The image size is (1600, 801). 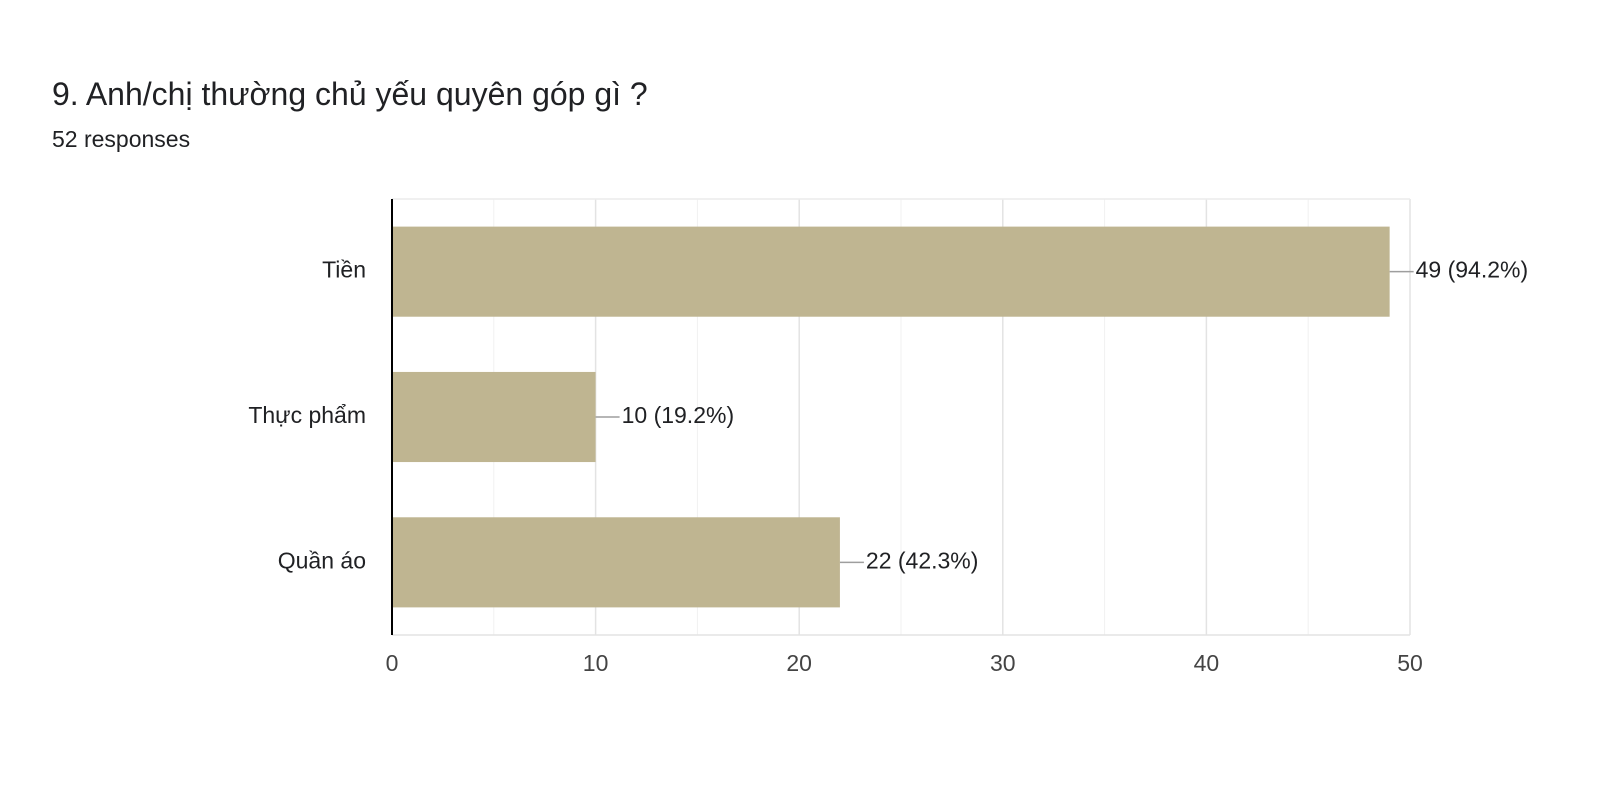 I want to click on data-label: 22 (42.3%), so click(x=922, y=560).